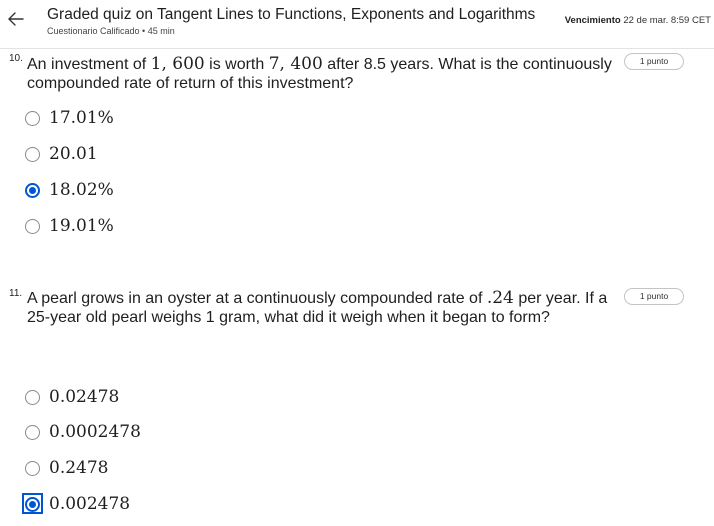 This screenshot has width=714, height=526. I want to click on option-label: 17.01%, so click(81, 118).